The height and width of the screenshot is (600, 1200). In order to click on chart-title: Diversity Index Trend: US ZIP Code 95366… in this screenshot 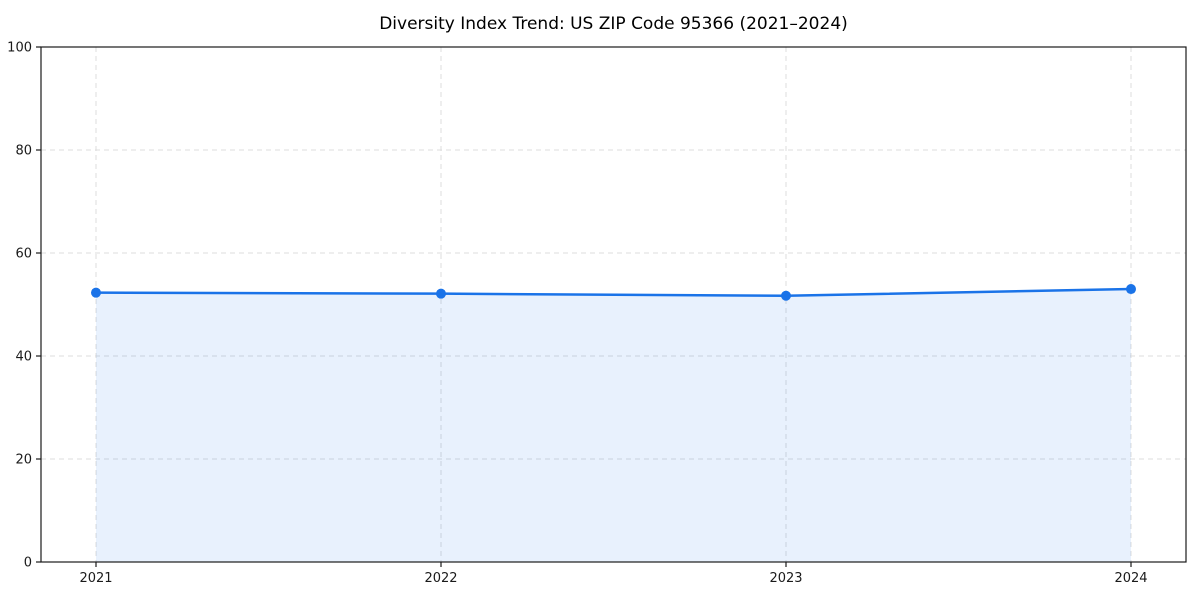, I will do `click(613, 24)`.